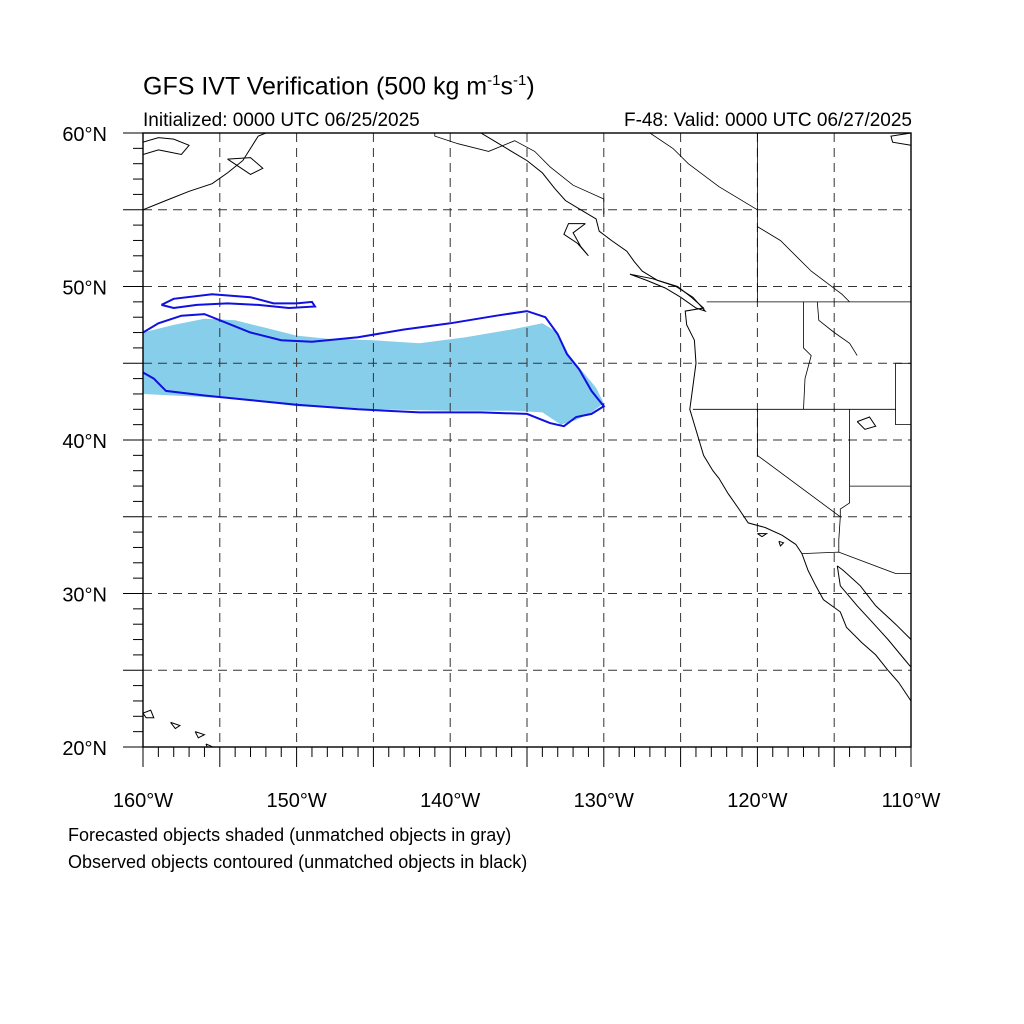  What do you see at coordinates (84, 442) in the screenshot?
I see `lat-tick-label: 40°N` at bounding box center [84, 442].